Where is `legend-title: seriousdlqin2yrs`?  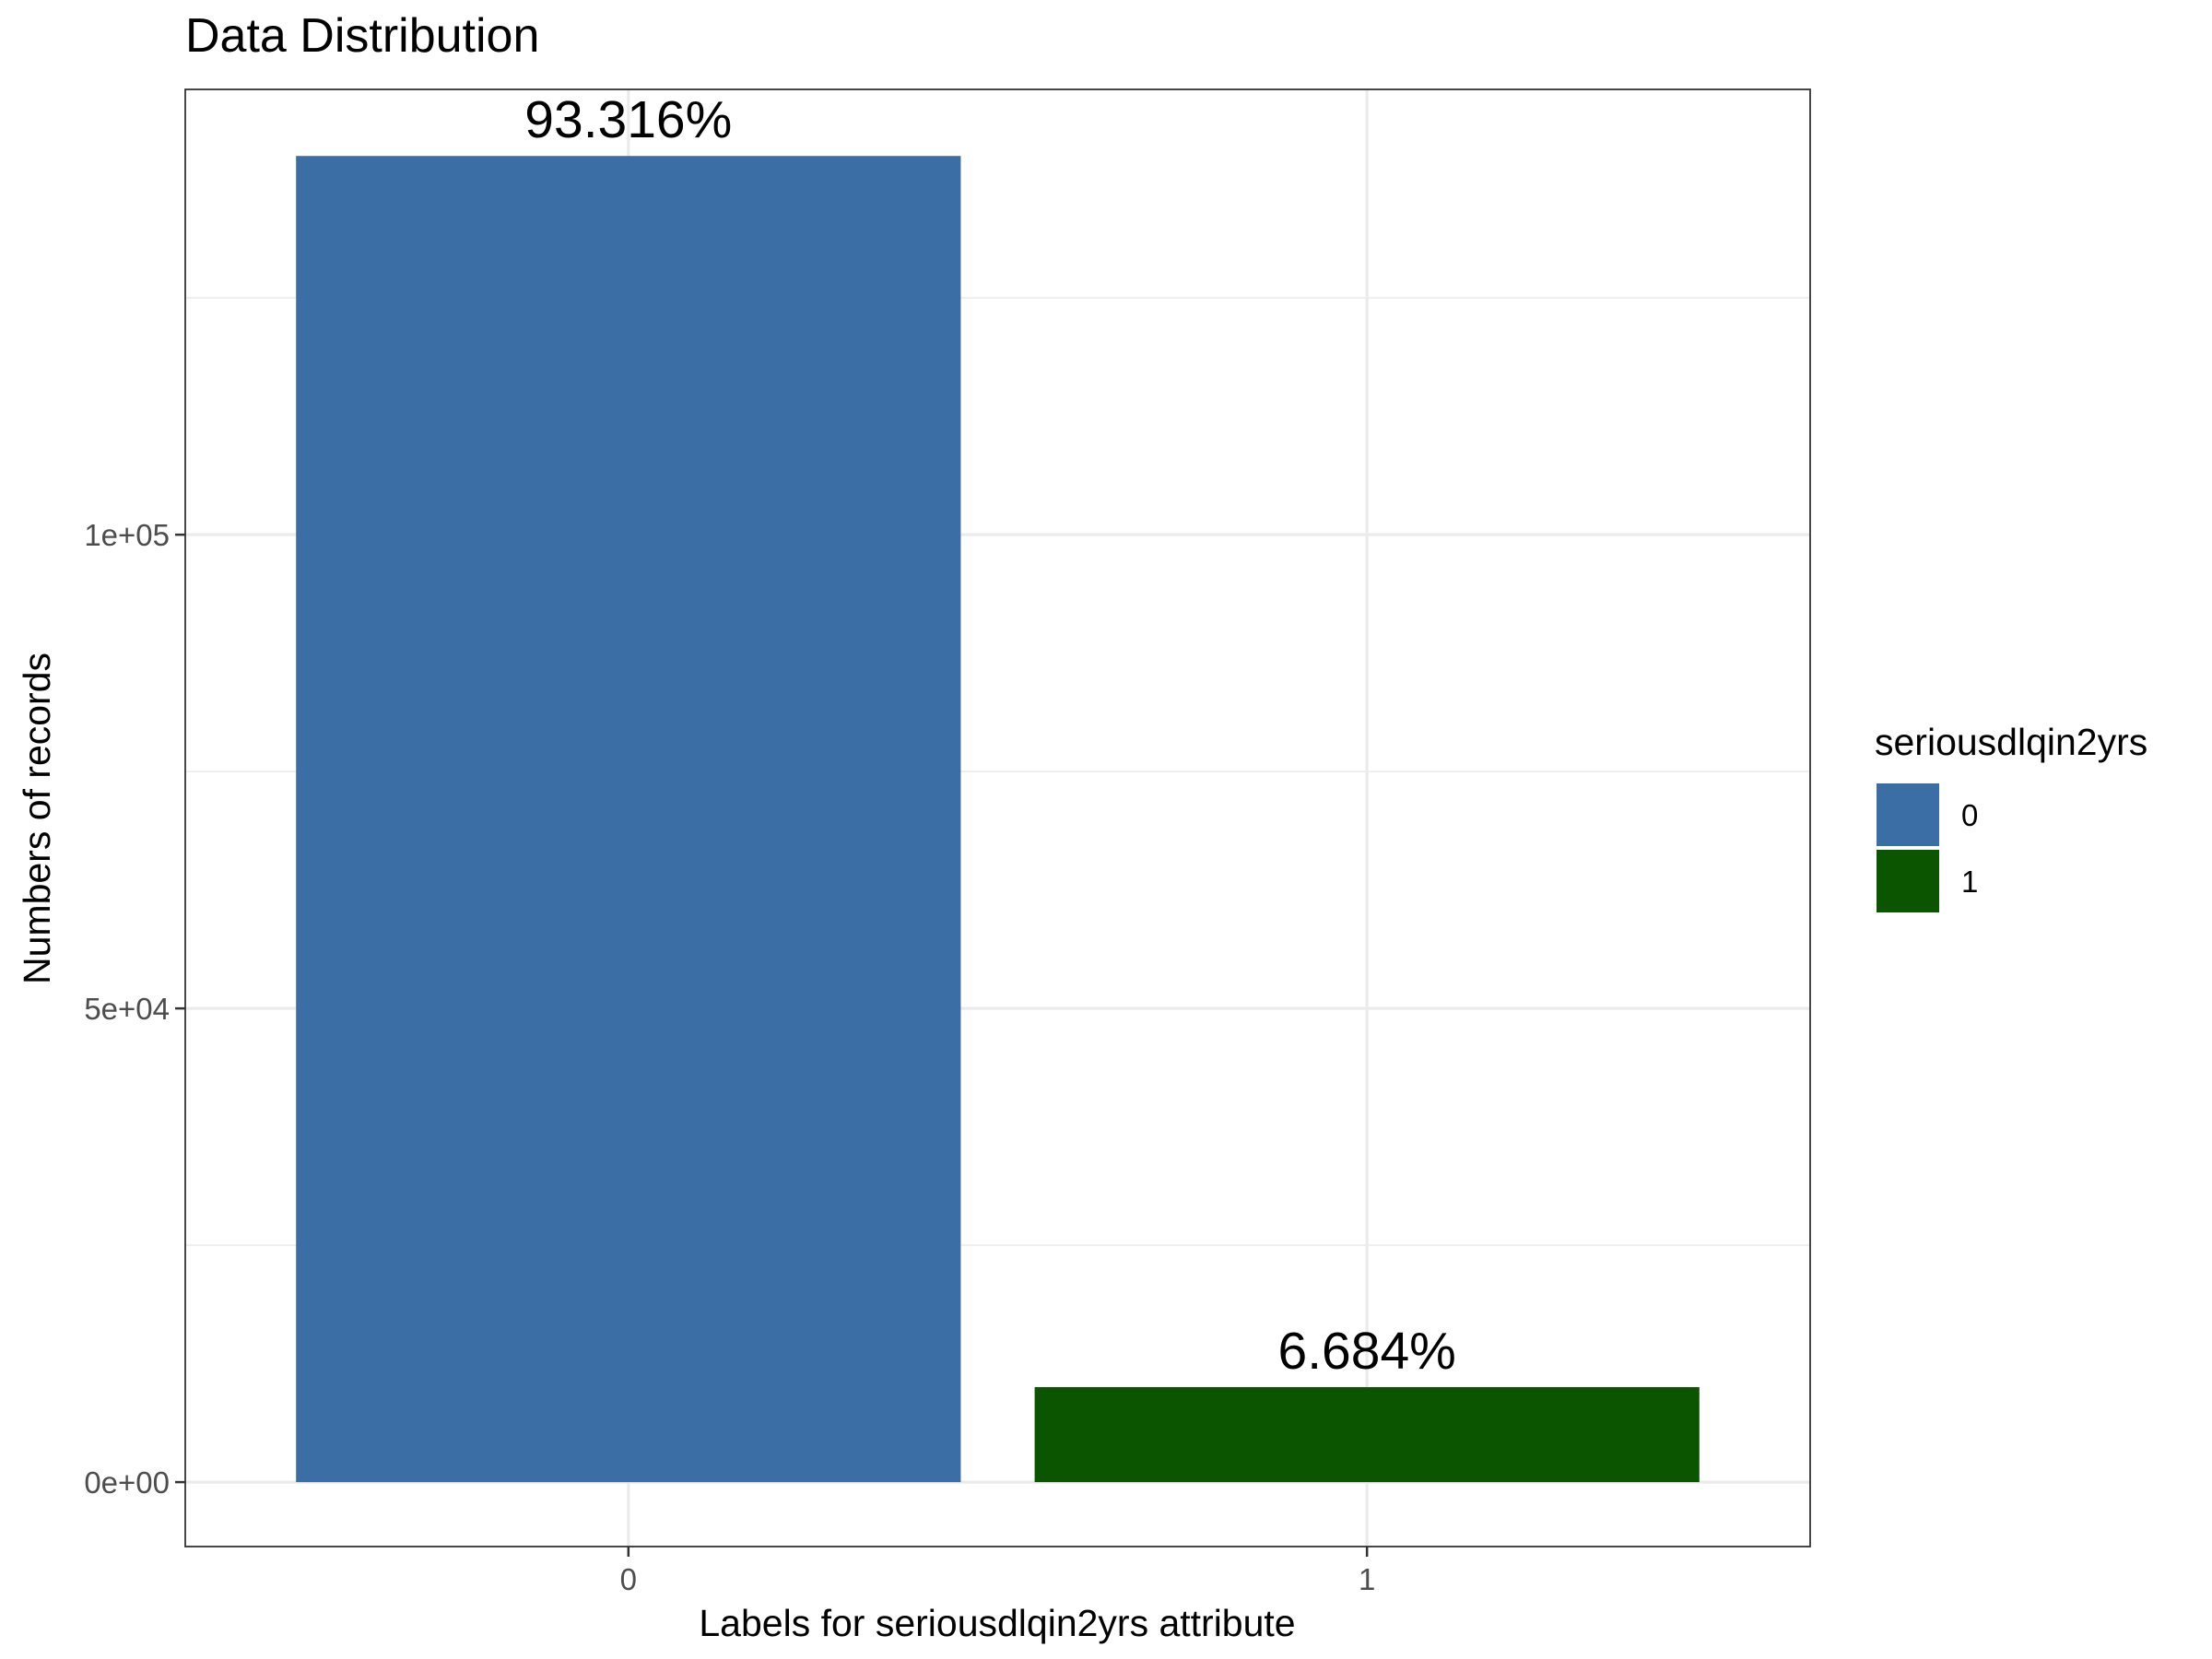 legend-title: seriousdlqin2yrs is located at coordinates (2011, 742).